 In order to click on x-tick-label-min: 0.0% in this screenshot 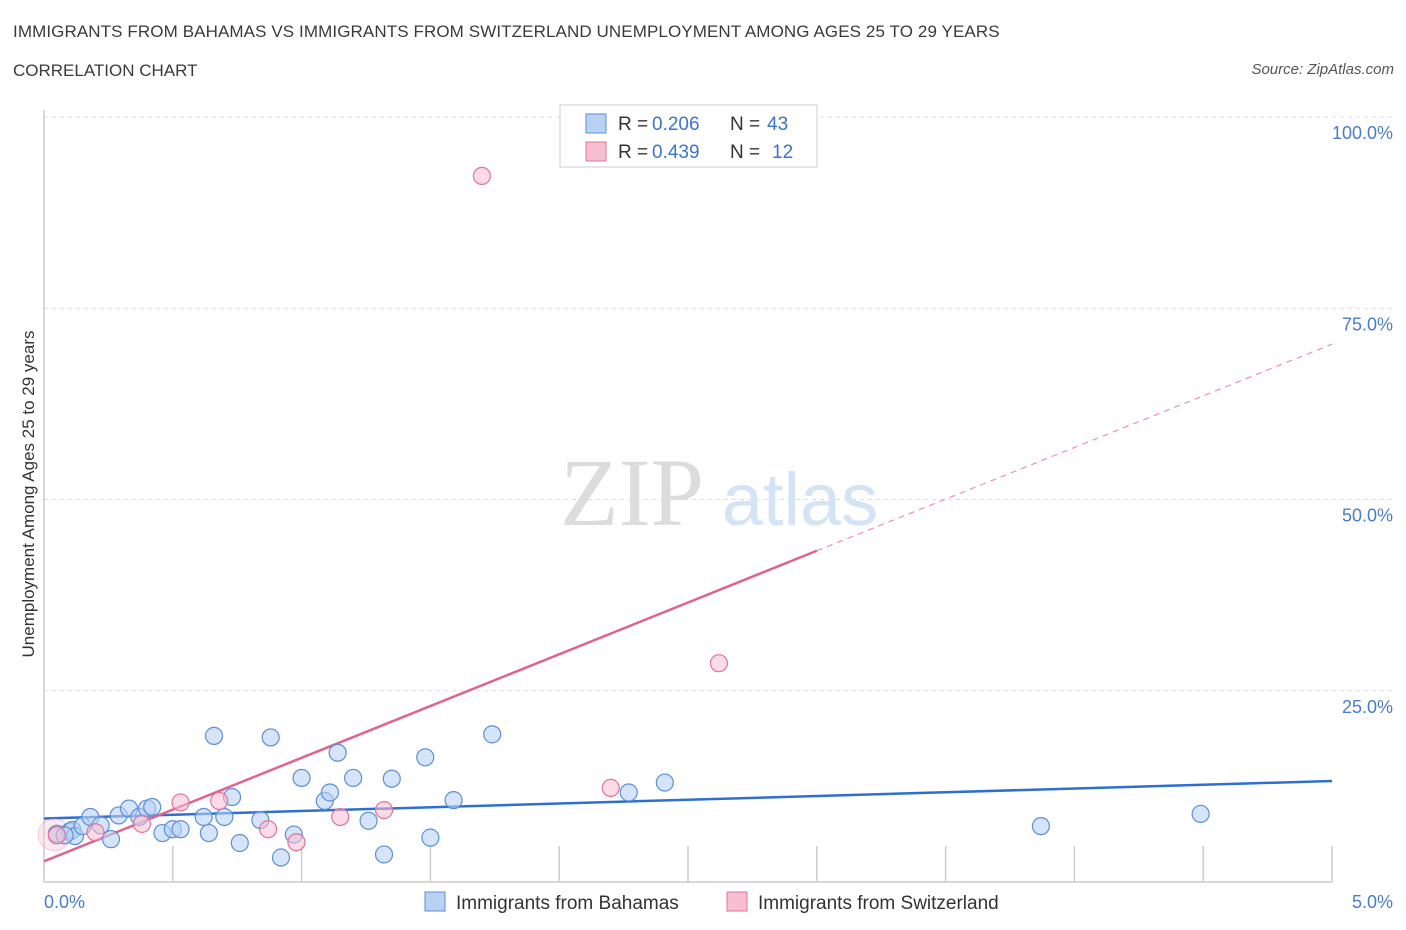, I will do `click(64, 902)`.